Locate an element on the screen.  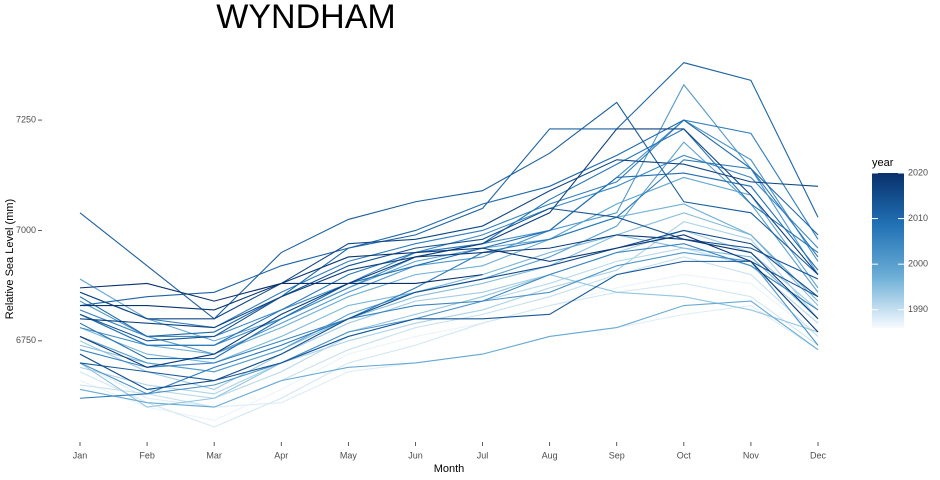
colorbar-tick-label: 2020 is located at coordinates (918, 172).